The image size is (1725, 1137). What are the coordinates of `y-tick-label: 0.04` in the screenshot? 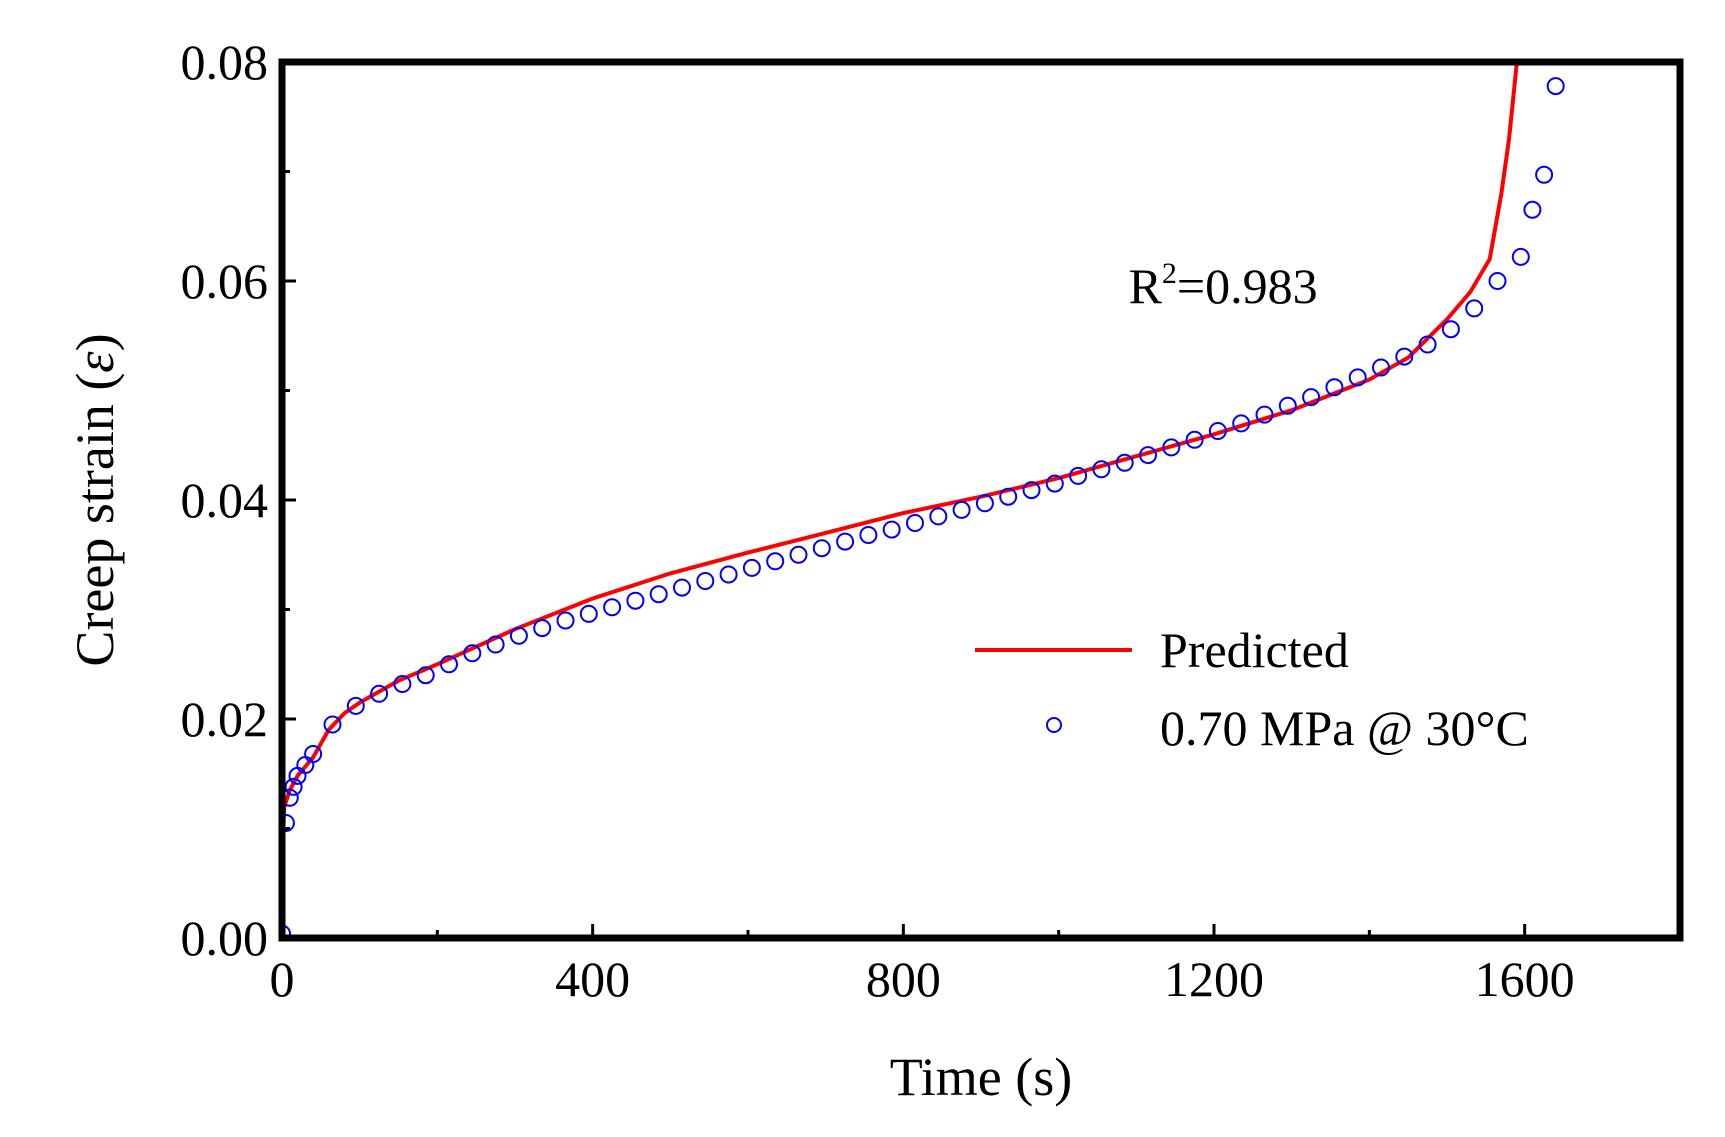 It's located at (225, 500).